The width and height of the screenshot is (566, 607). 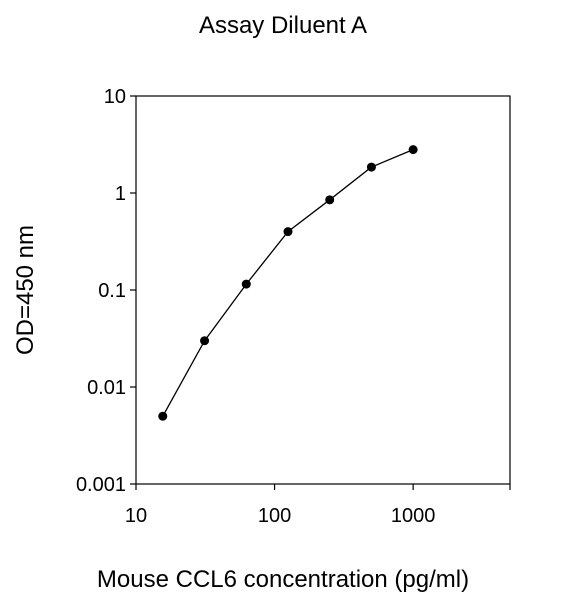 What do you see at coordinates (283, 579) in the screenshot?
I see `x-axis-label: Mouse CCL6 concentration (pg/ml)` at bounding box center [283, 579].